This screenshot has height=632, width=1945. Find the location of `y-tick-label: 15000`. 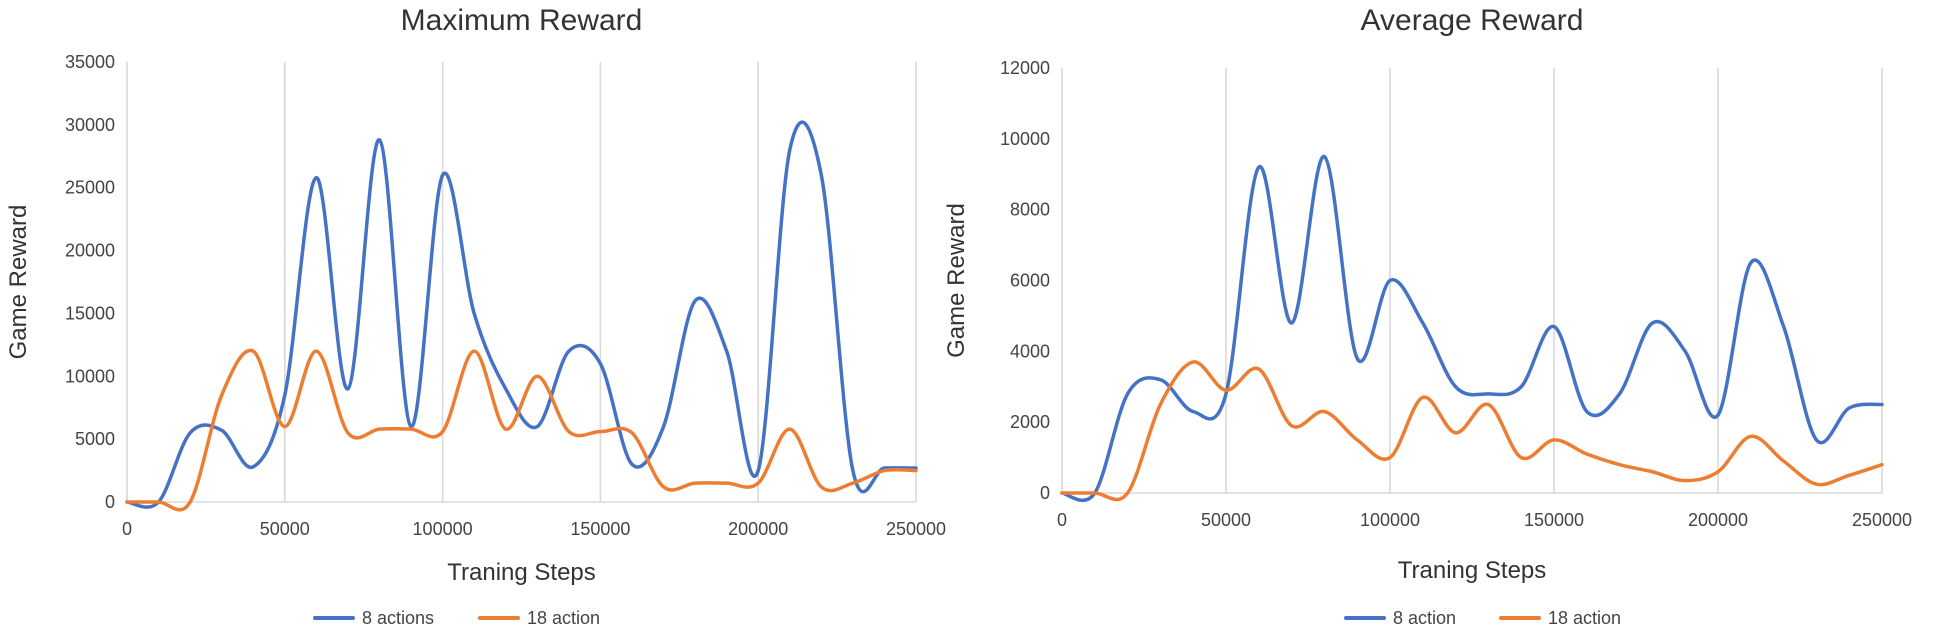

y-tick-label: 15000 is located at coordinates (90, 313).